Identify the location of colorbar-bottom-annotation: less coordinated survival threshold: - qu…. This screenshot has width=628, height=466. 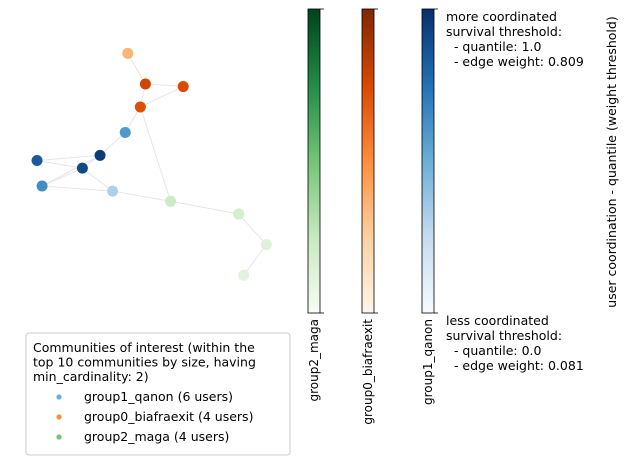
(515, 343).